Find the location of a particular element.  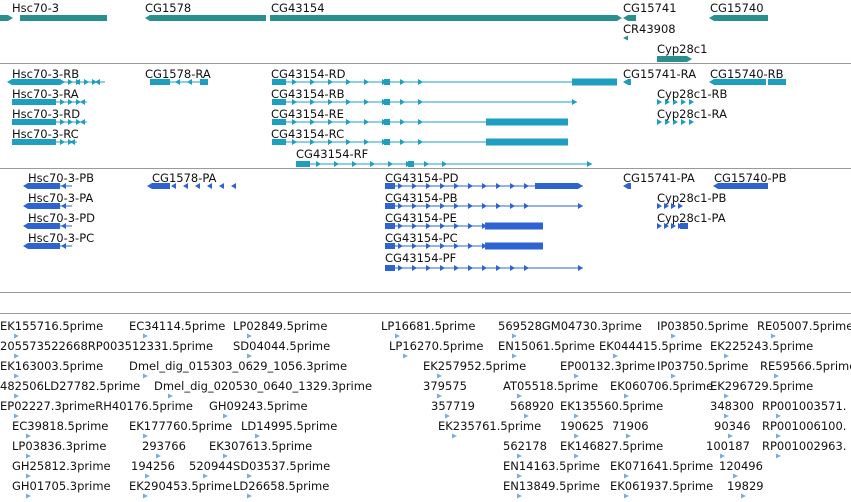

protein-label: CG15741-PA is located at coordinates (659, 178).